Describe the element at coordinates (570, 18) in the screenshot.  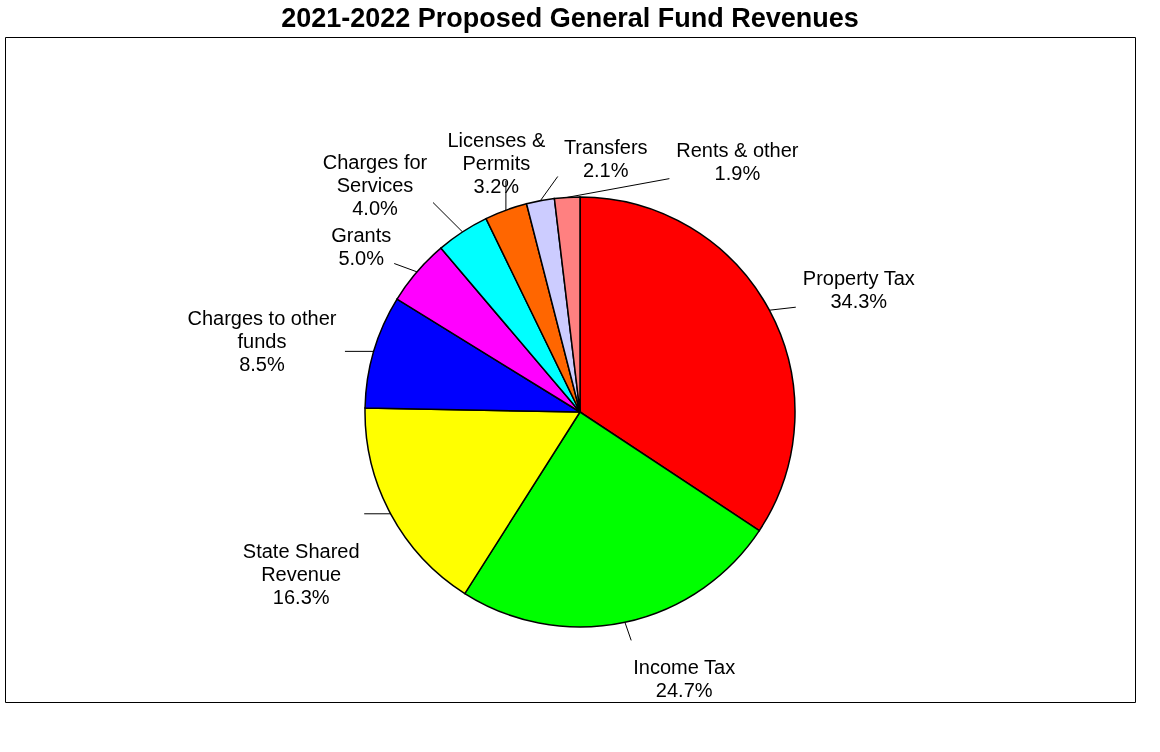
I see `chart-title: 2021-2022 Proposed General Fund Revenues` at that location.